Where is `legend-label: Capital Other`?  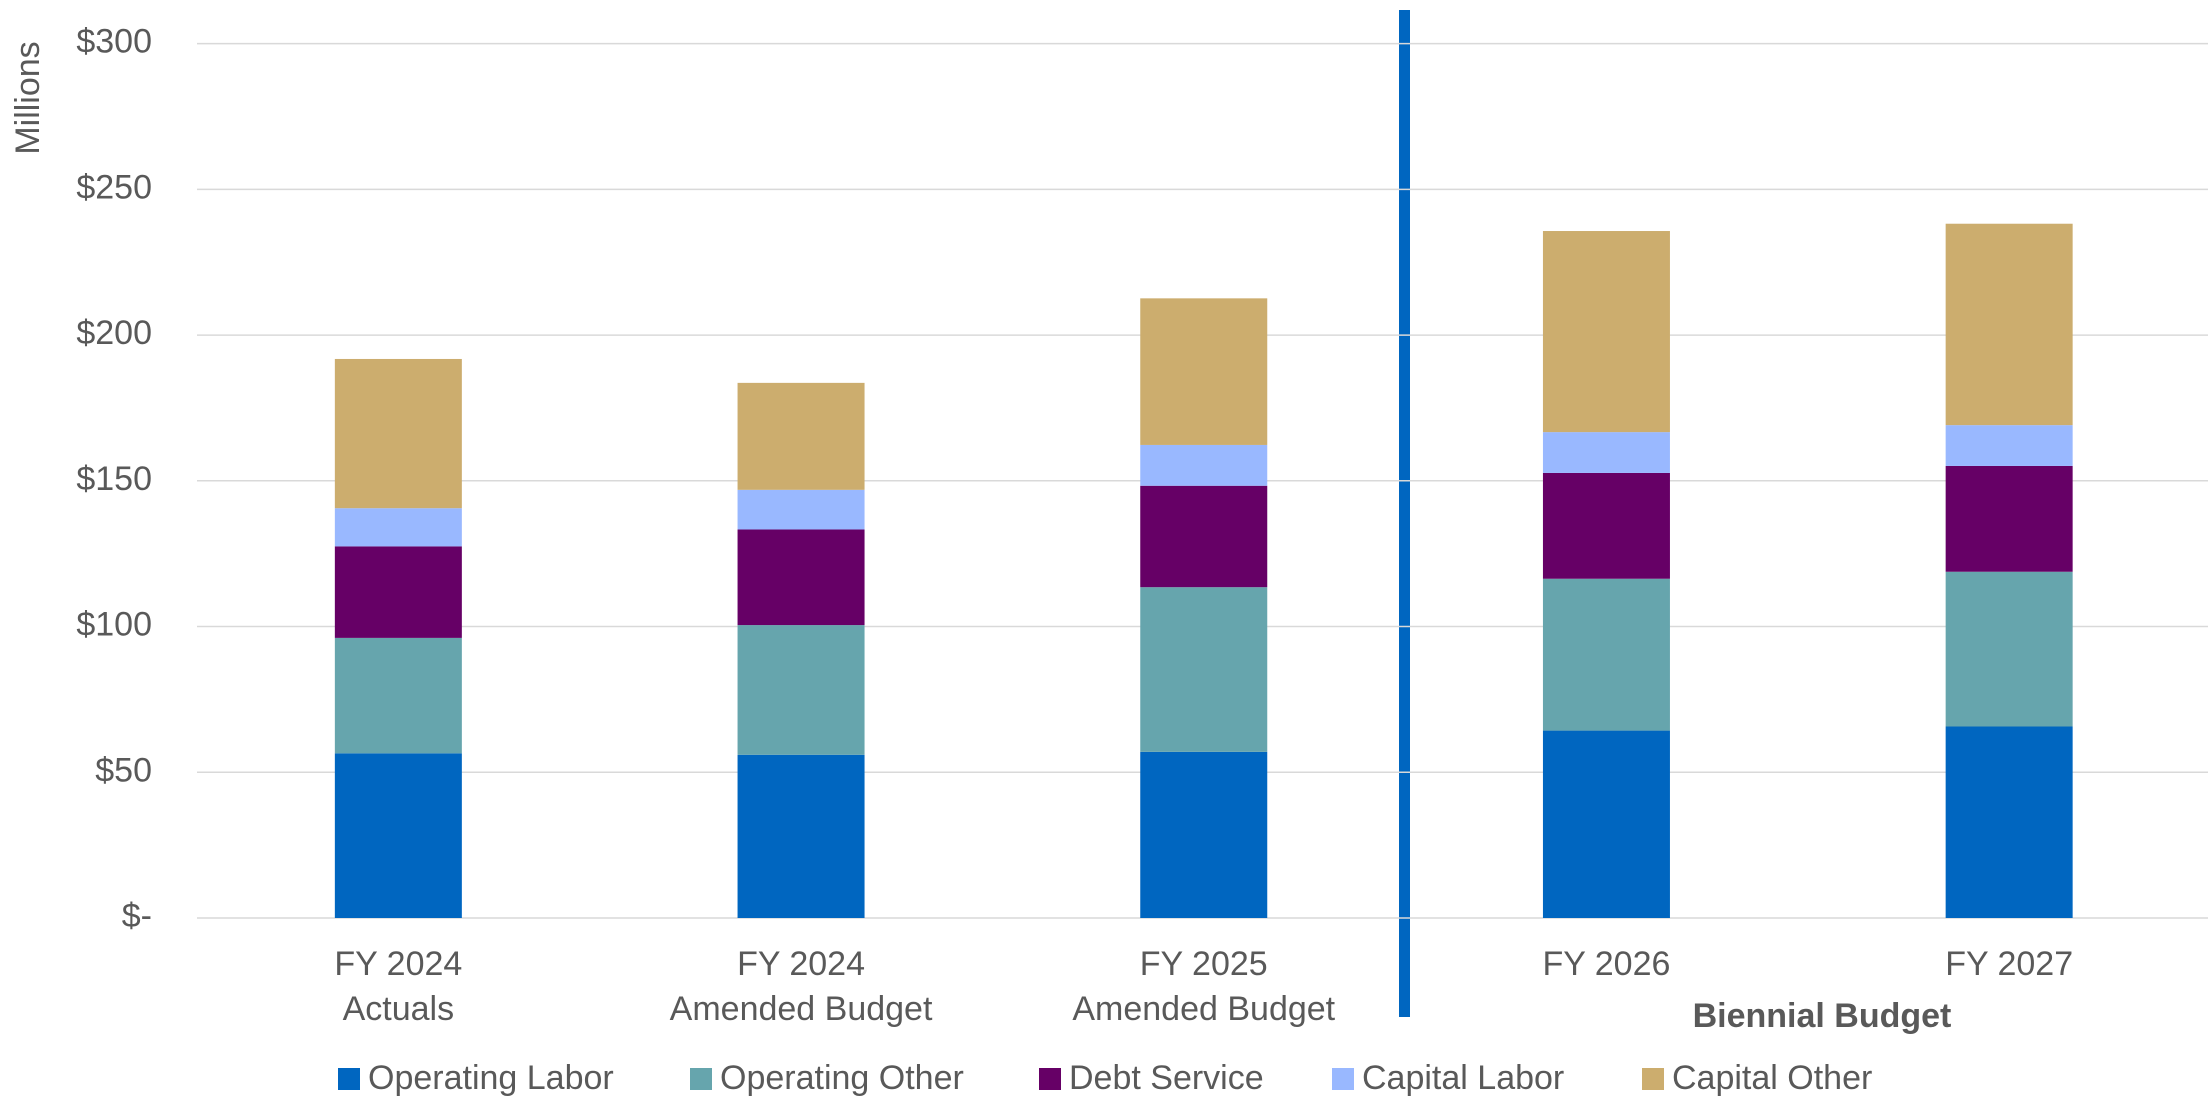 legend-label: Capital Other is located at coordinates (1772, 1078).